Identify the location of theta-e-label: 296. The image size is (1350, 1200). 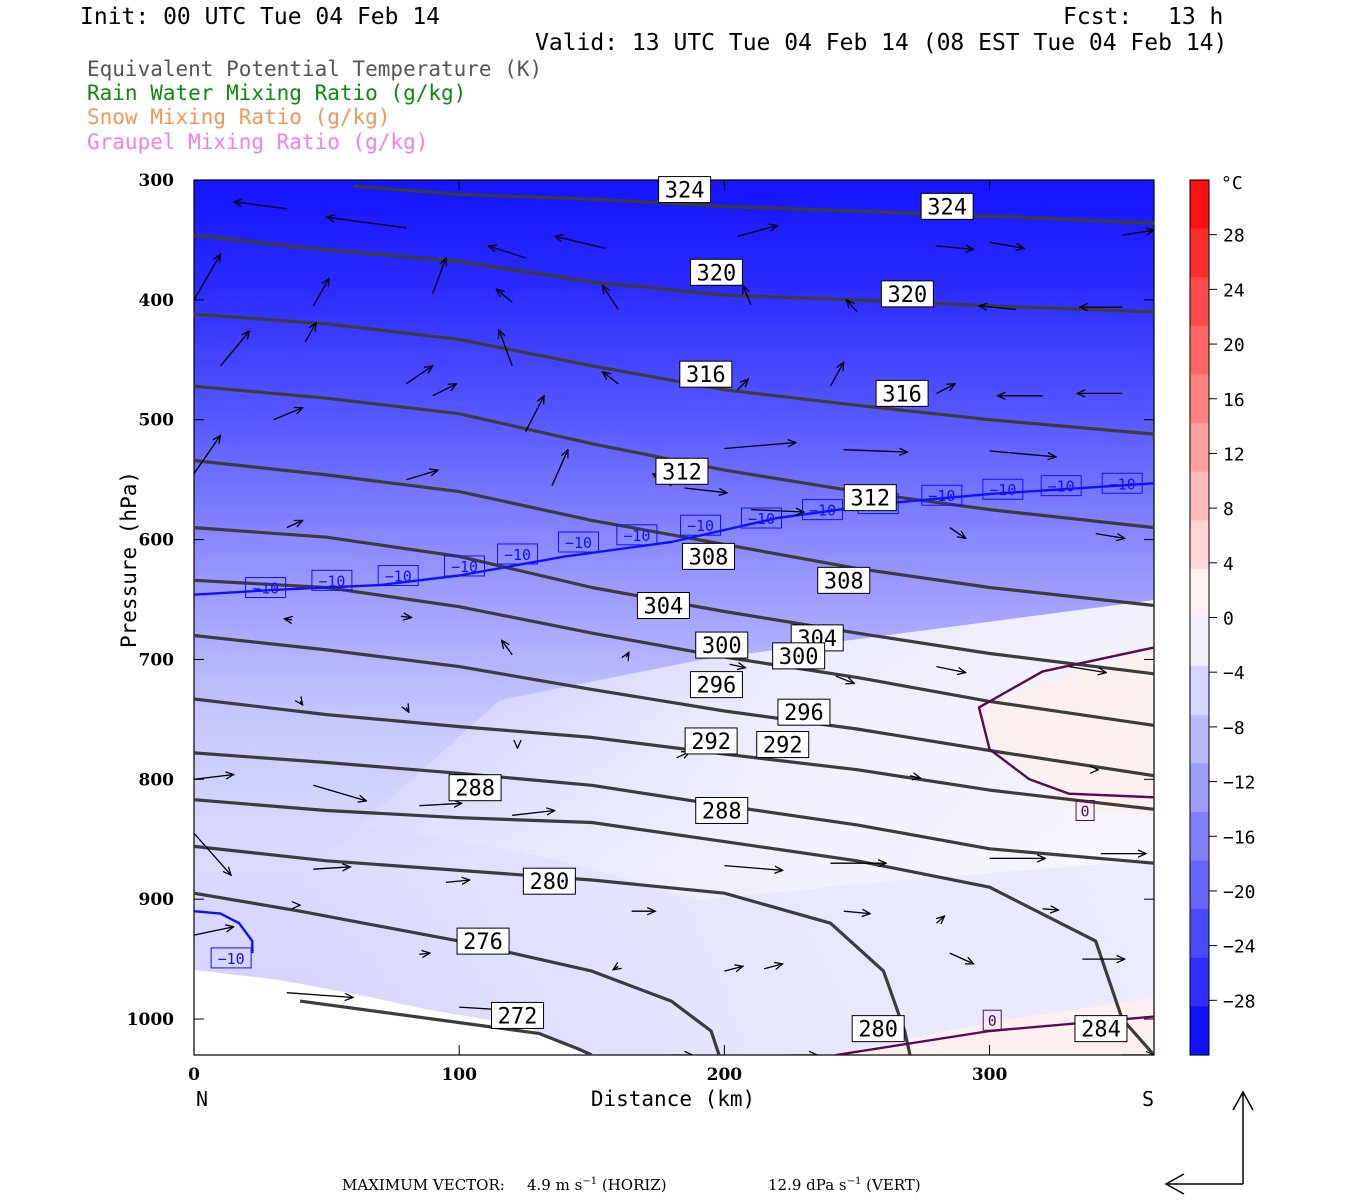
(716, 685).